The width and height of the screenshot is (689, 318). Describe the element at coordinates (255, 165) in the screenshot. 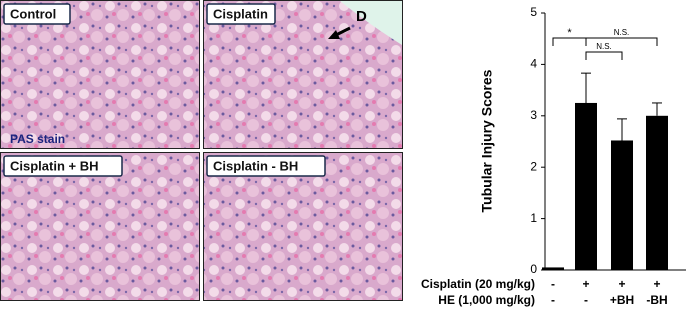

I see `panel-label: Cisplatin - BH` at that location.